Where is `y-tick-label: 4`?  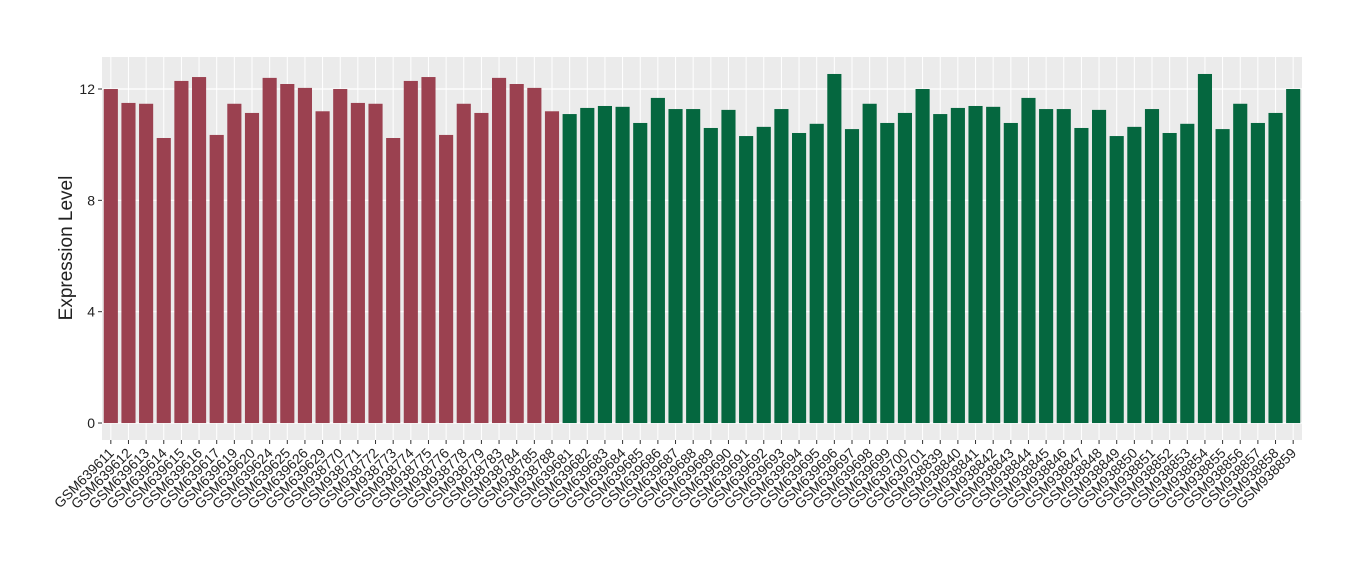
y-tick-label: 4 is located at coordinates (91, 312).